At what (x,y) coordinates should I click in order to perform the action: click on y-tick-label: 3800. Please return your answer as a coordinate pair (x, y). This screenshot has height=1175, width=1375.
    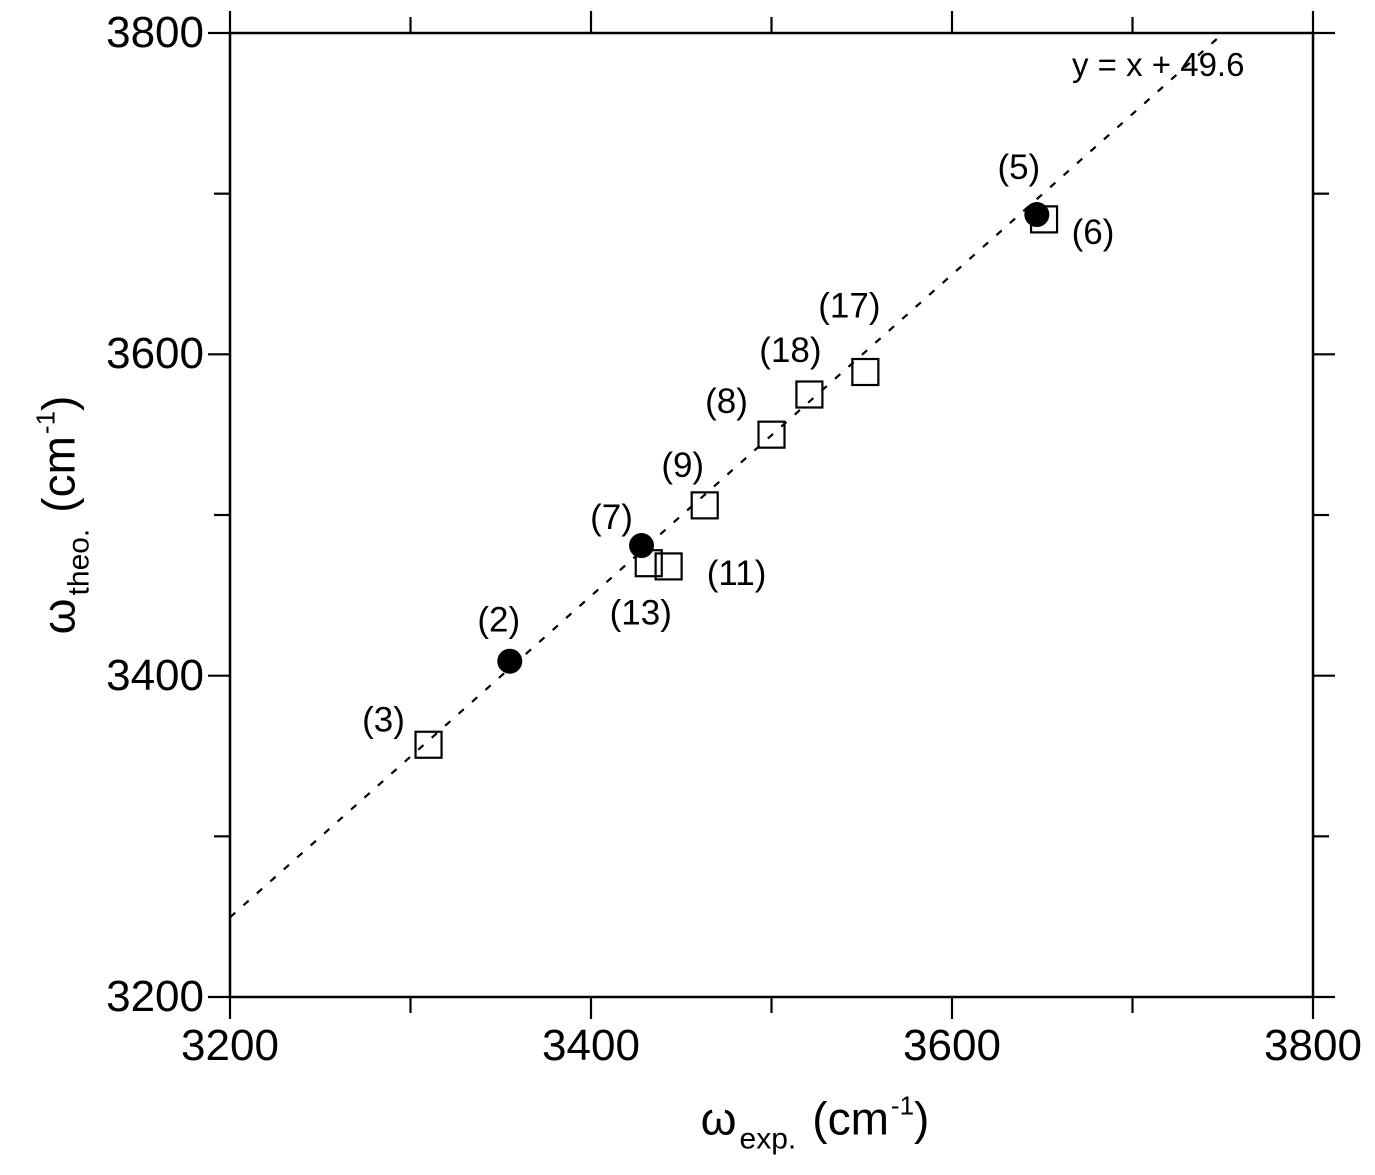
    Looking at the image, I should click on (155, 32).